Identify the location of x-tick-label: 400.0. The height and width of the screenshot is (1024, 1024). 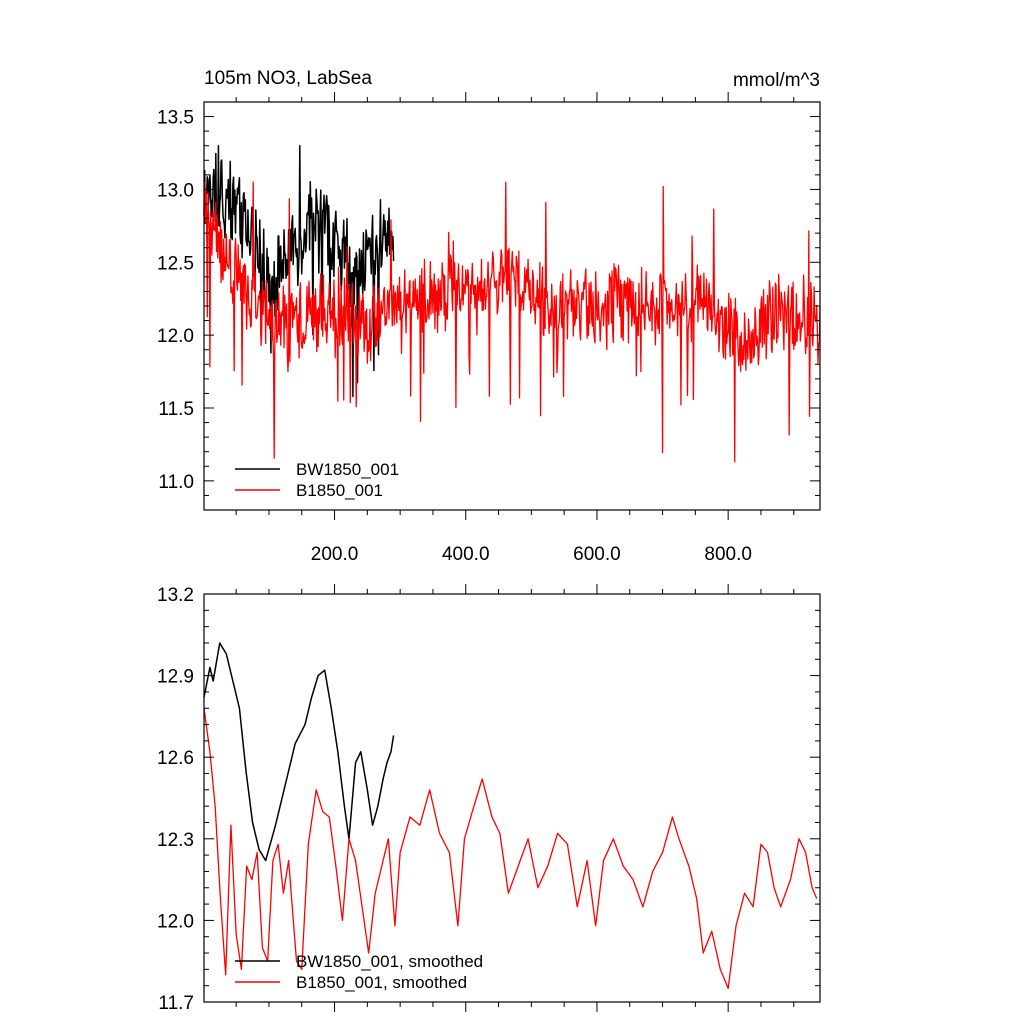
(466, 554).